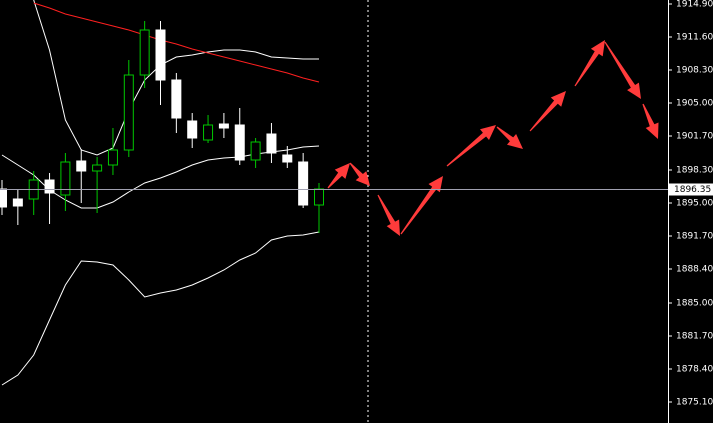  I want to click on y-tick-label: 1875.10, so click(694, 403).